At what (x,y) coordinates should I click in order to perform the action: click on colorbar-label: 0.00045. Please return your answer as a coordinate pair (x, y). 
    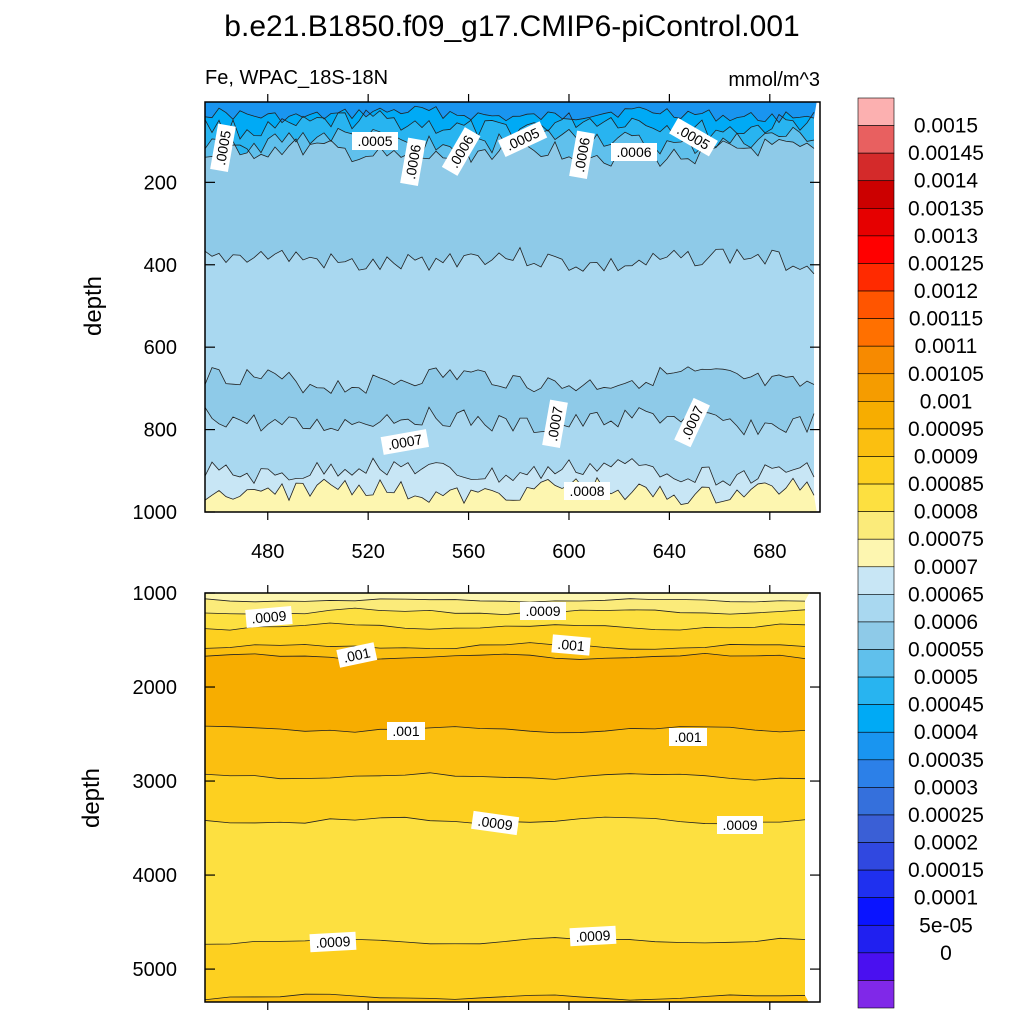
    Looking at the image, I should click on (946, 705).